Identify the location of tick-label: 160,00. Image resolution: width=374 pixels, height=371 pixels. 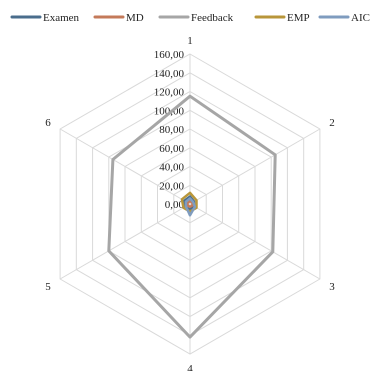
(169, 55).